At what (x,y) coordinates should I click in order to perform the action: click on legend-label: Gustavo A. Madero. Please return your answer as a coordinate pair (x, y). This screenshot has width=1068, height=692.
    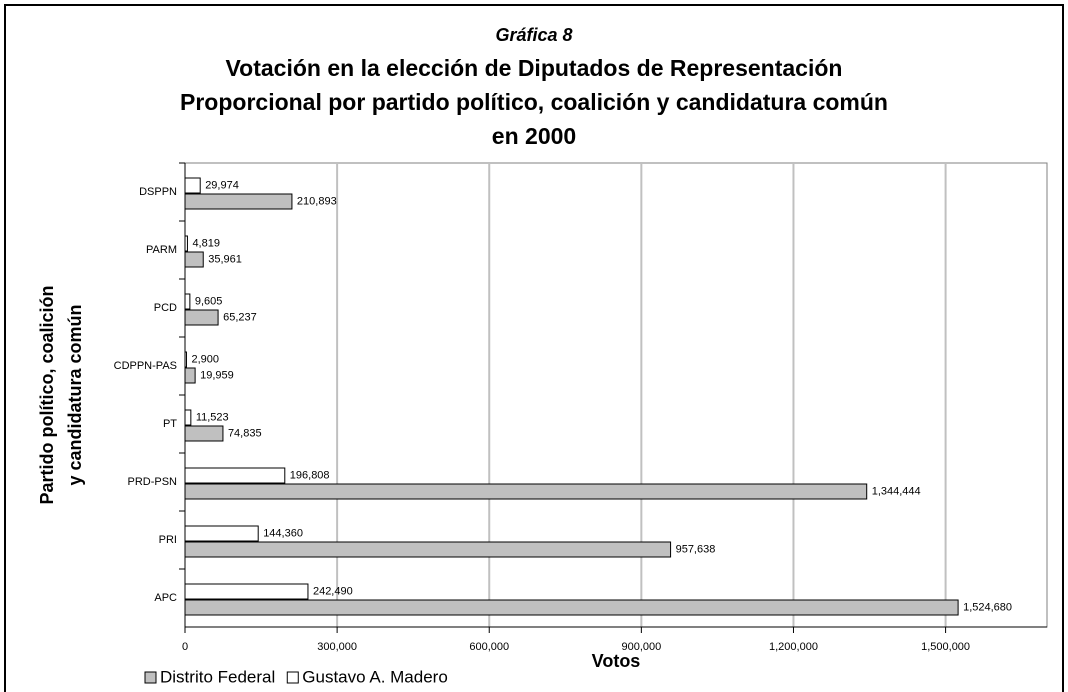
    Looking at the image, I should click on (375, 676).